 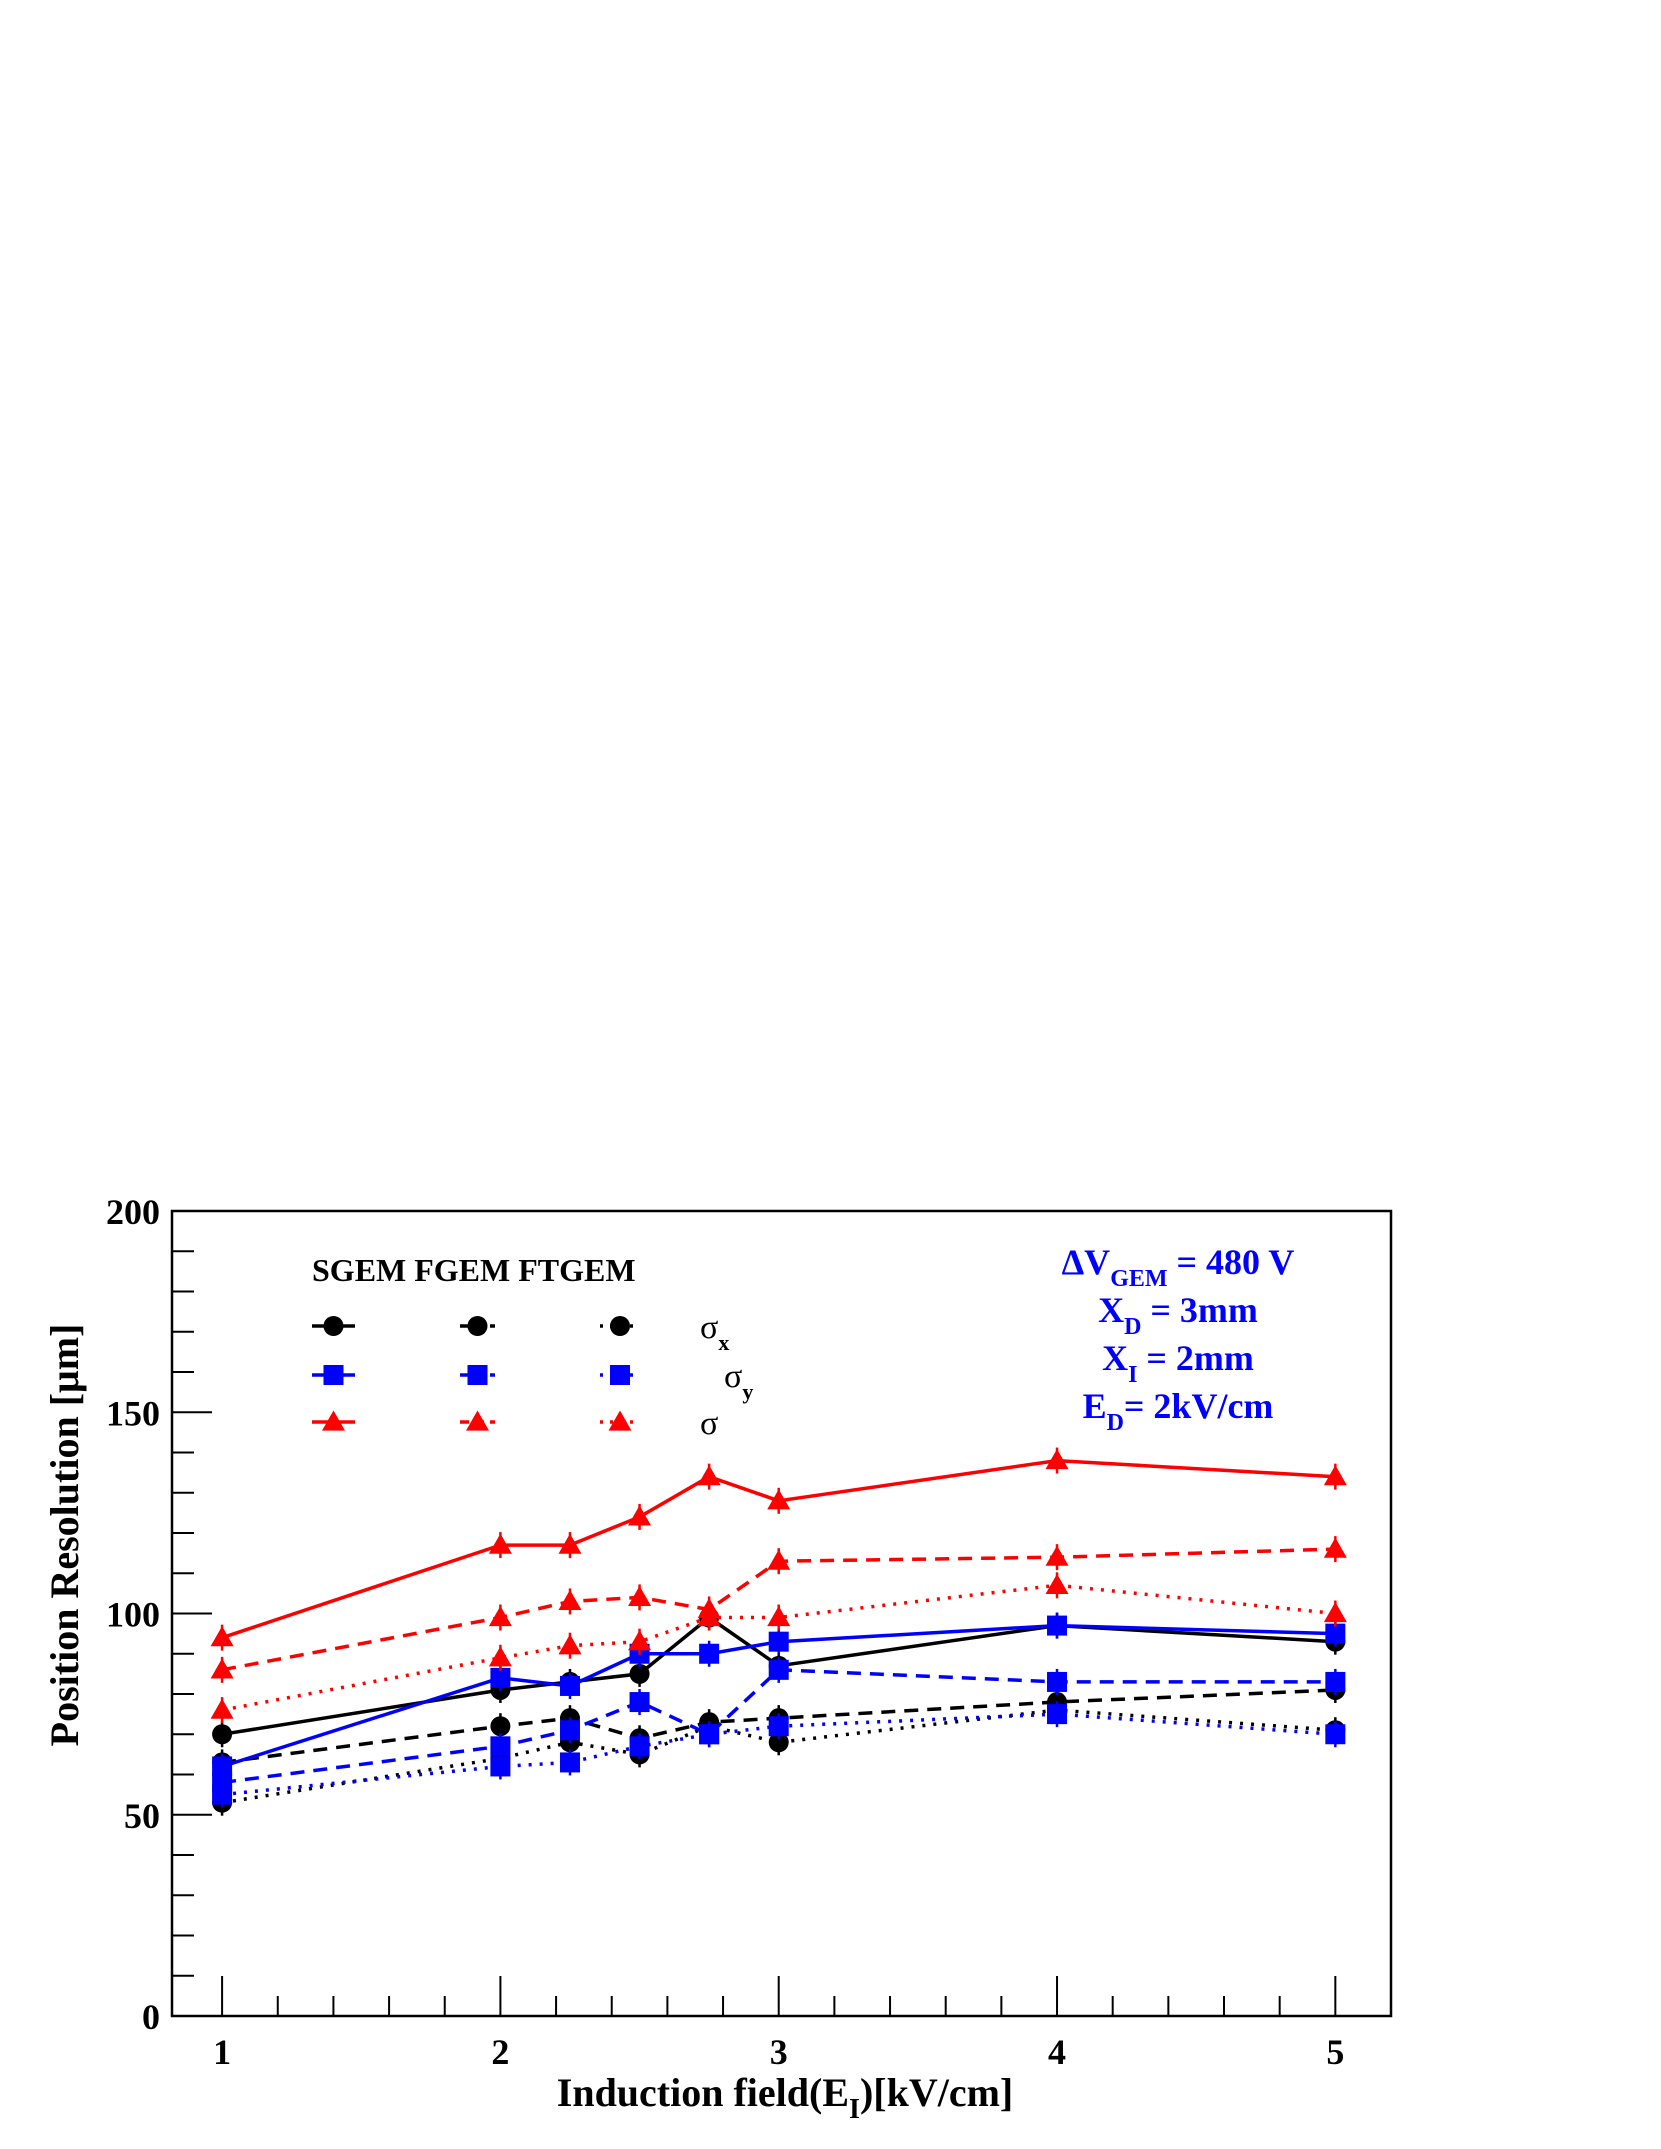 What do you see at coordinates (1057, 2052) in the screenshot?
I see `x-tick-label: 4` at bounding box center [1057, 2052].